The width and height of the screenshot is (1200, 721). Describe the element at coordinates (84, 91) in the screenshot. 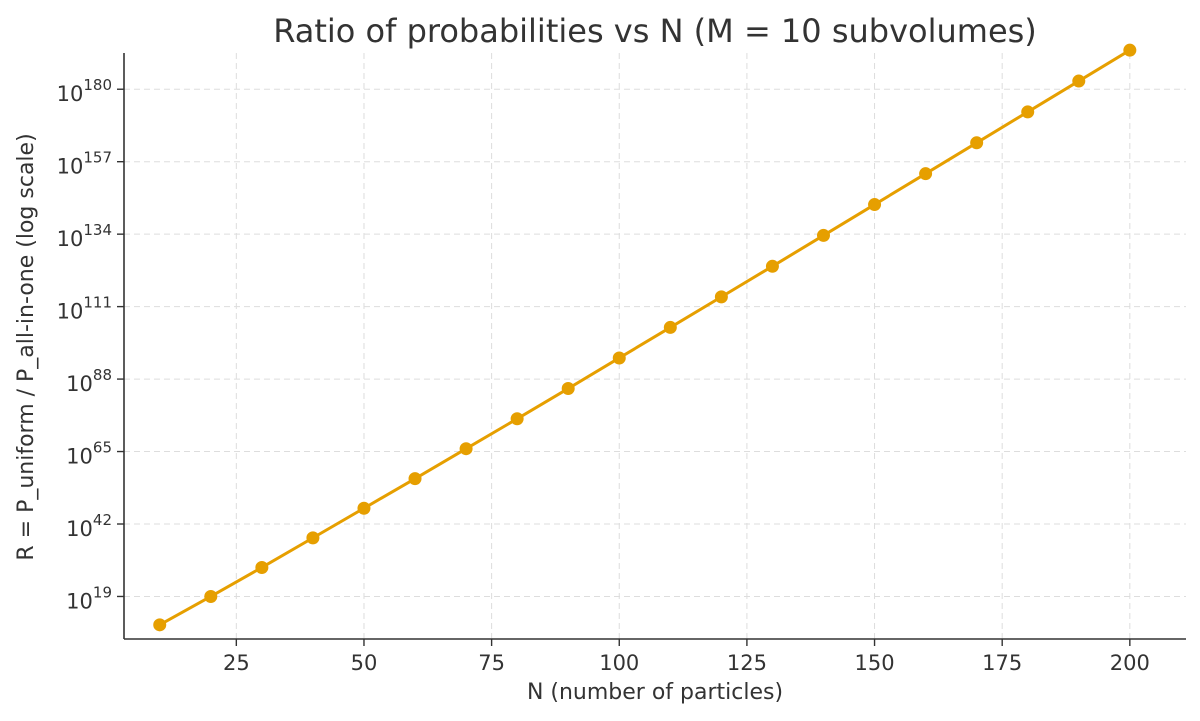

I see `y-tick-label: 10180` at that location.